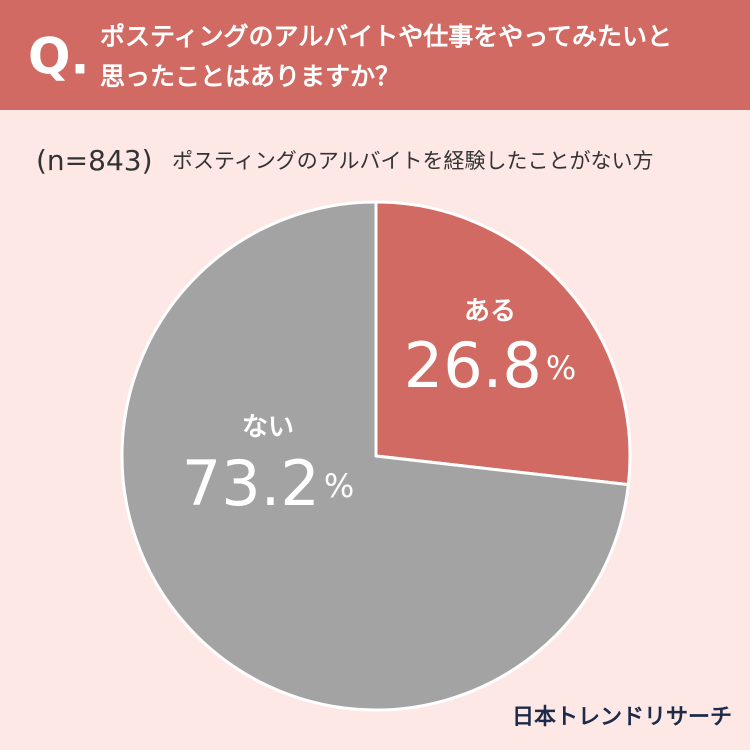 The height and width of the screenshot is (750, 750). Describe the element at coordinates (622, 717) in the screenshot. I see `brand: 日本トレンドリサーチ` at that location.